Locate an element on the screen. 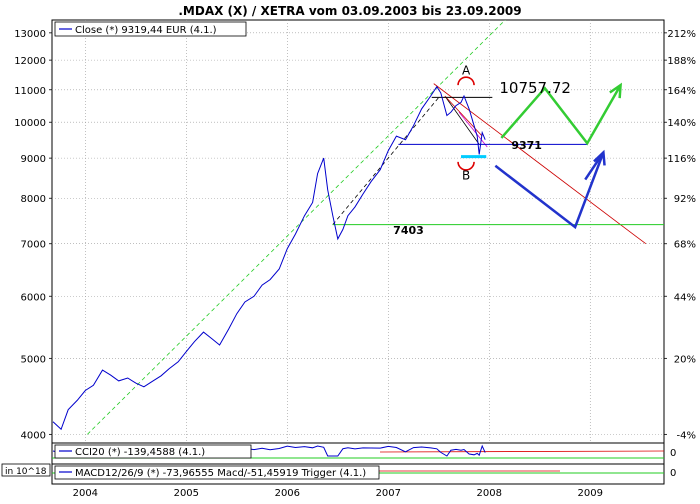  x-tick-label: 2004 is located at coordinates (85, 493).